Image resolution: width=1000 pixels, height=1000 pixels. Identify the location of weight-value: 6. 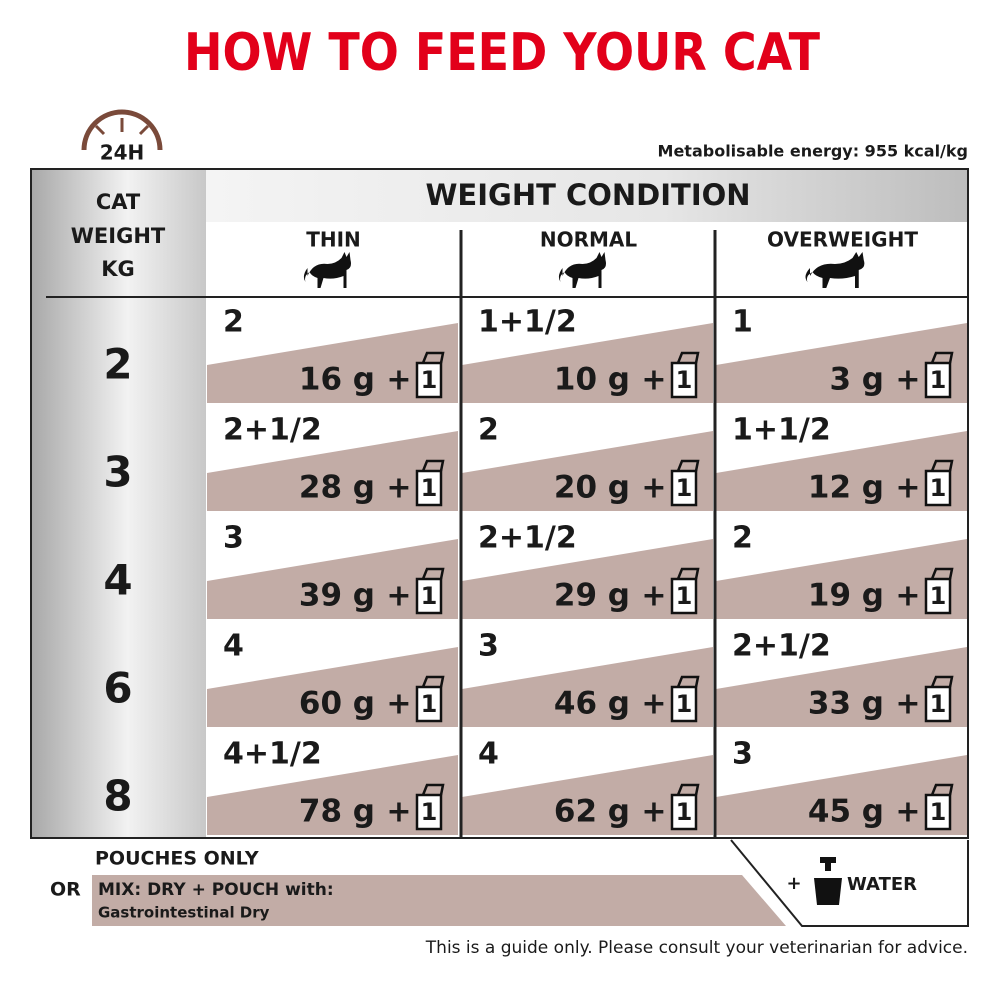
(117, 688).